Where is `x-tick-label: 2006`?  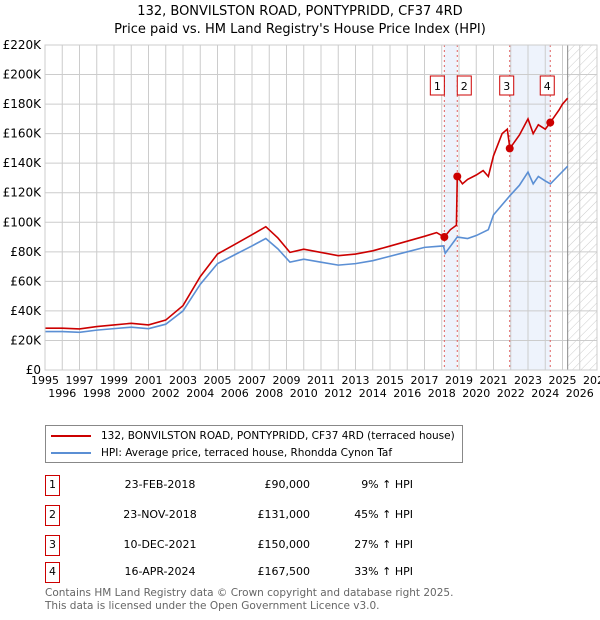
x-tick-label: 2006 is located at coordinates (235, 393).